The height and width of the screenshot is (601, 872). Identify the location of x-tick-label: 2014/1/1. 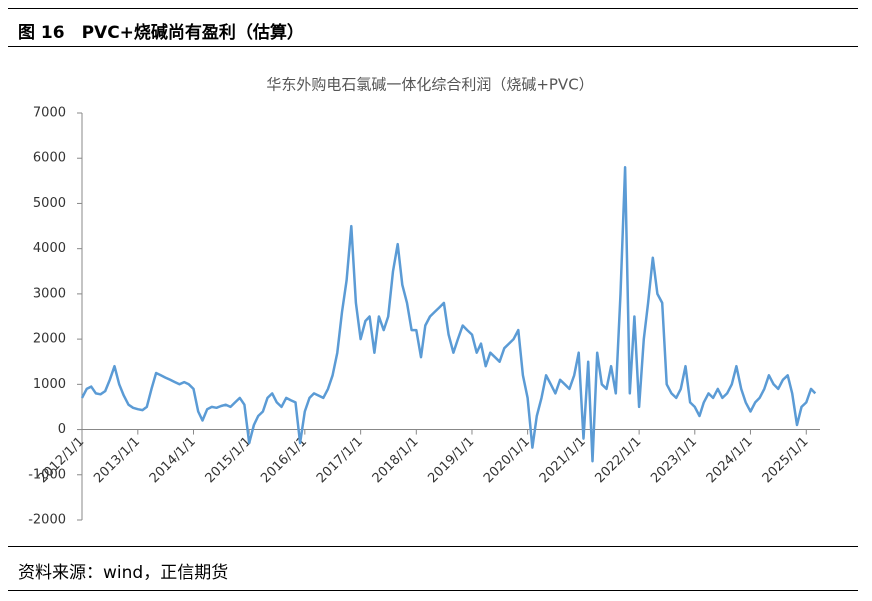
(173, 460).